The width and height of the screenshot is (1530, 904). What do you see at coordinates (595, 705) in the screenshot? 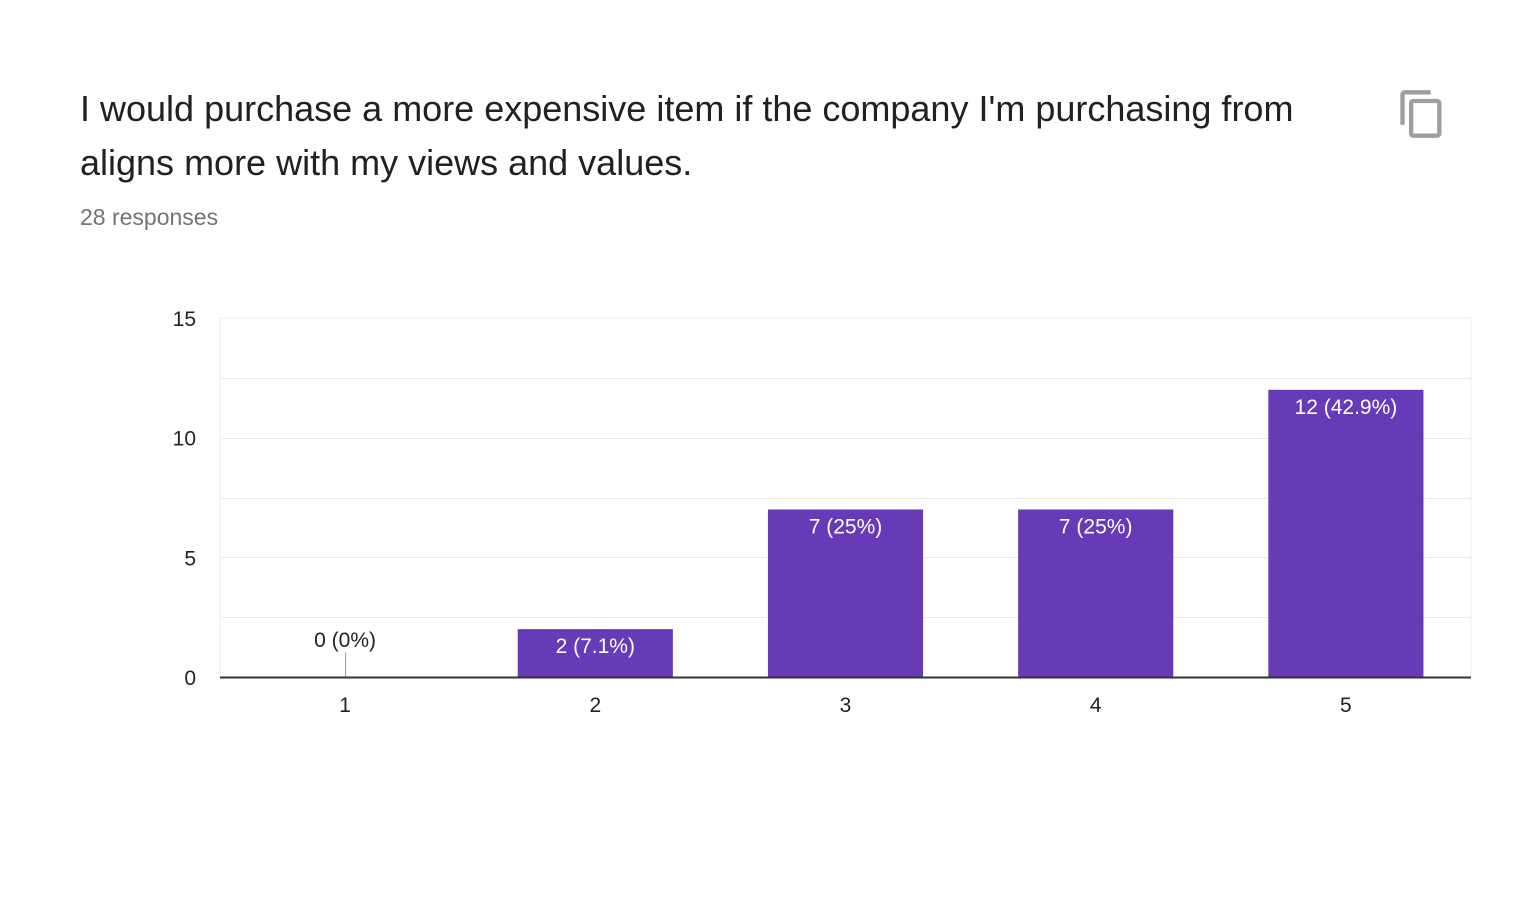
I see `x-tick-label: 2` at bounding box center [595, 705].